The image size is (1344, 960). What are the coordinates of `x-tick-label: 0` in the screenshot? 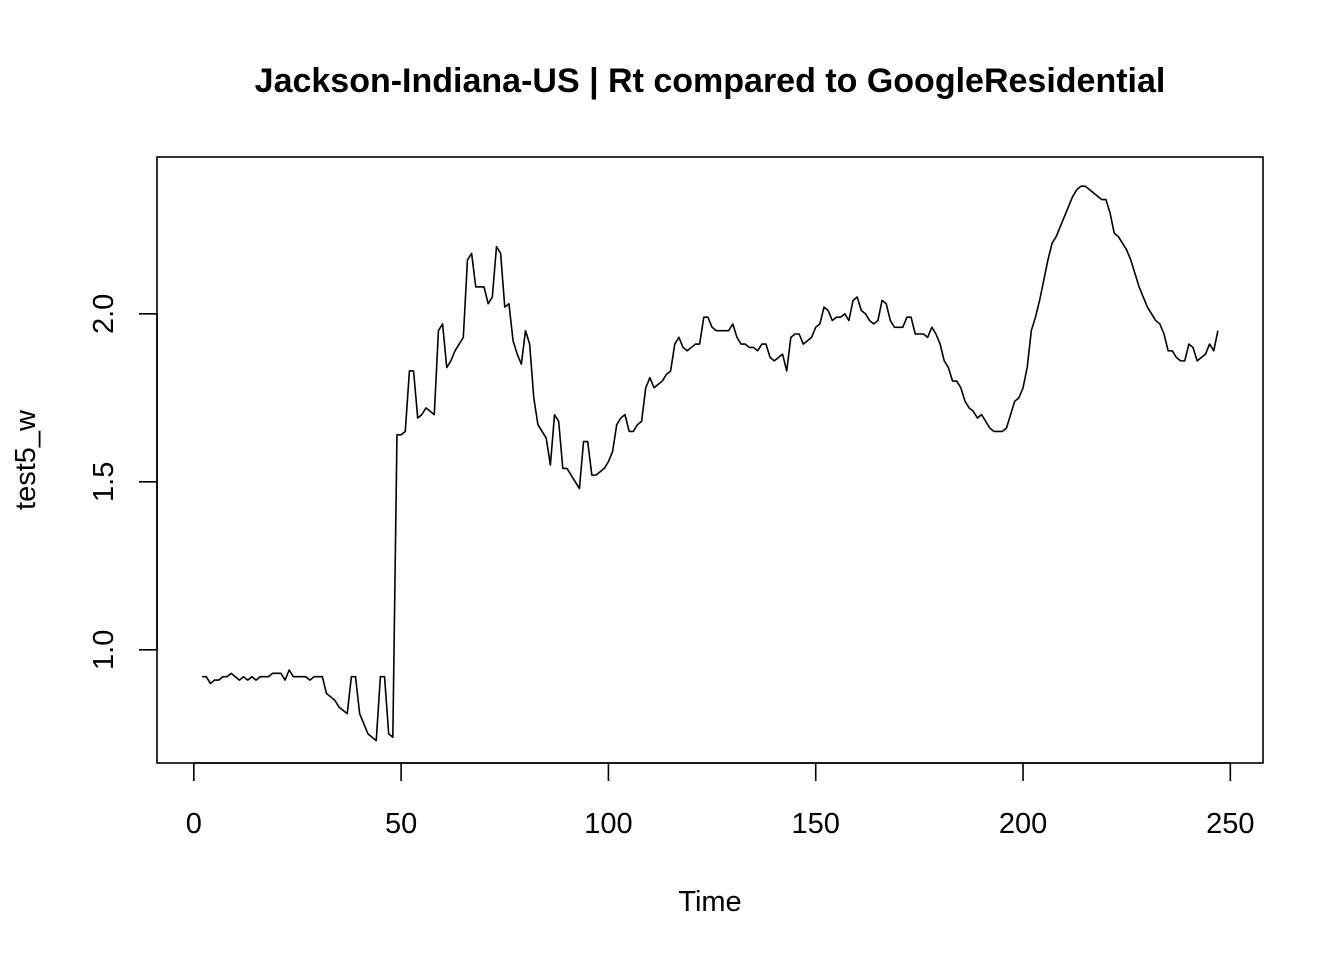 It's located at (194, 824).